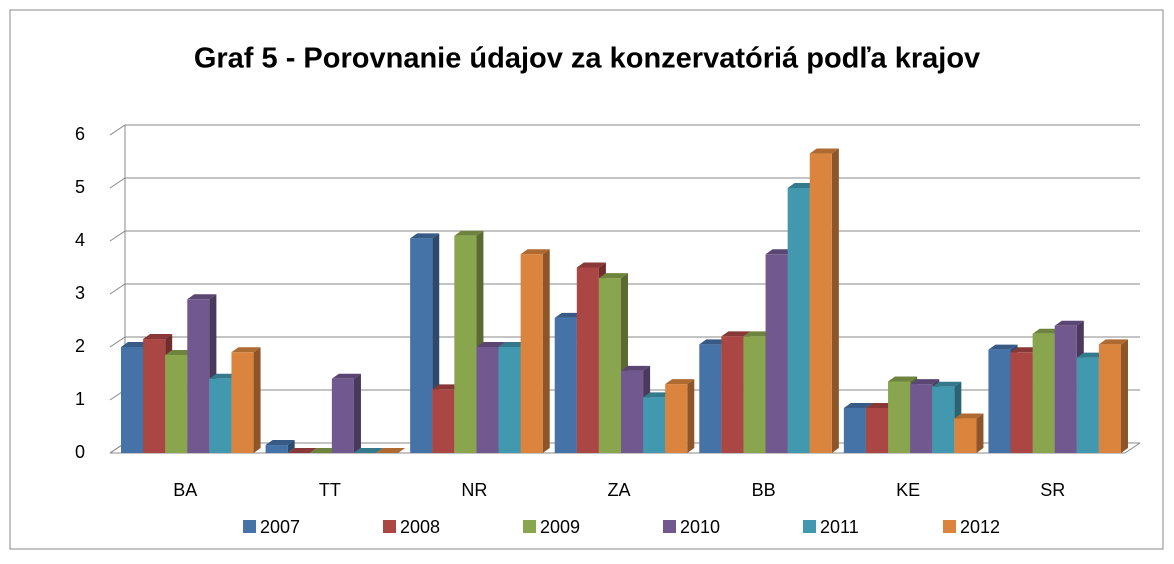 The image size is (1174, 564). What do you see at coordinates (764, 490) in the screenshot?
I see `x-tick-label: BB` at bounding box center [764, 490].